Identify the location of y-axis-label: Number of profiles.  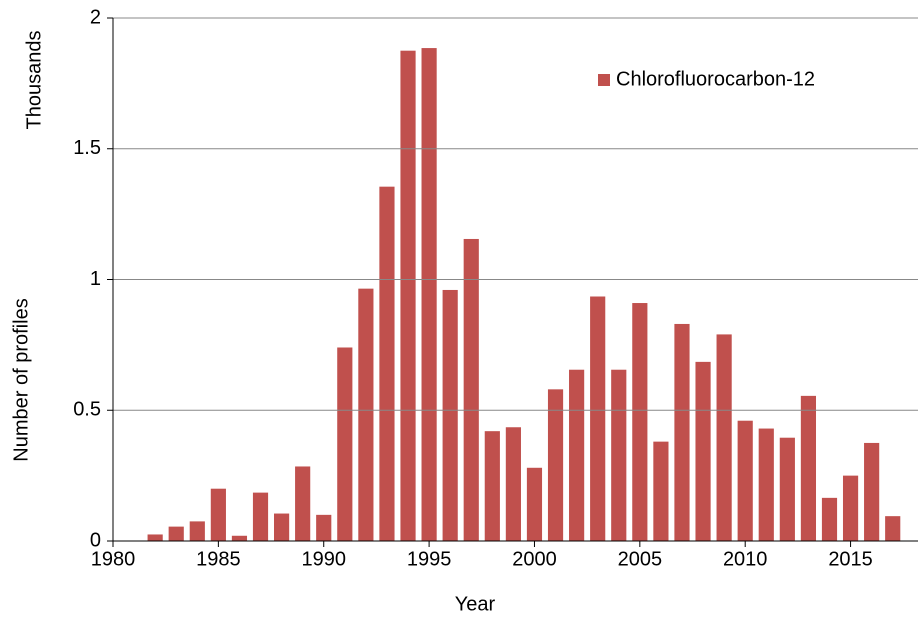
(21, 379).